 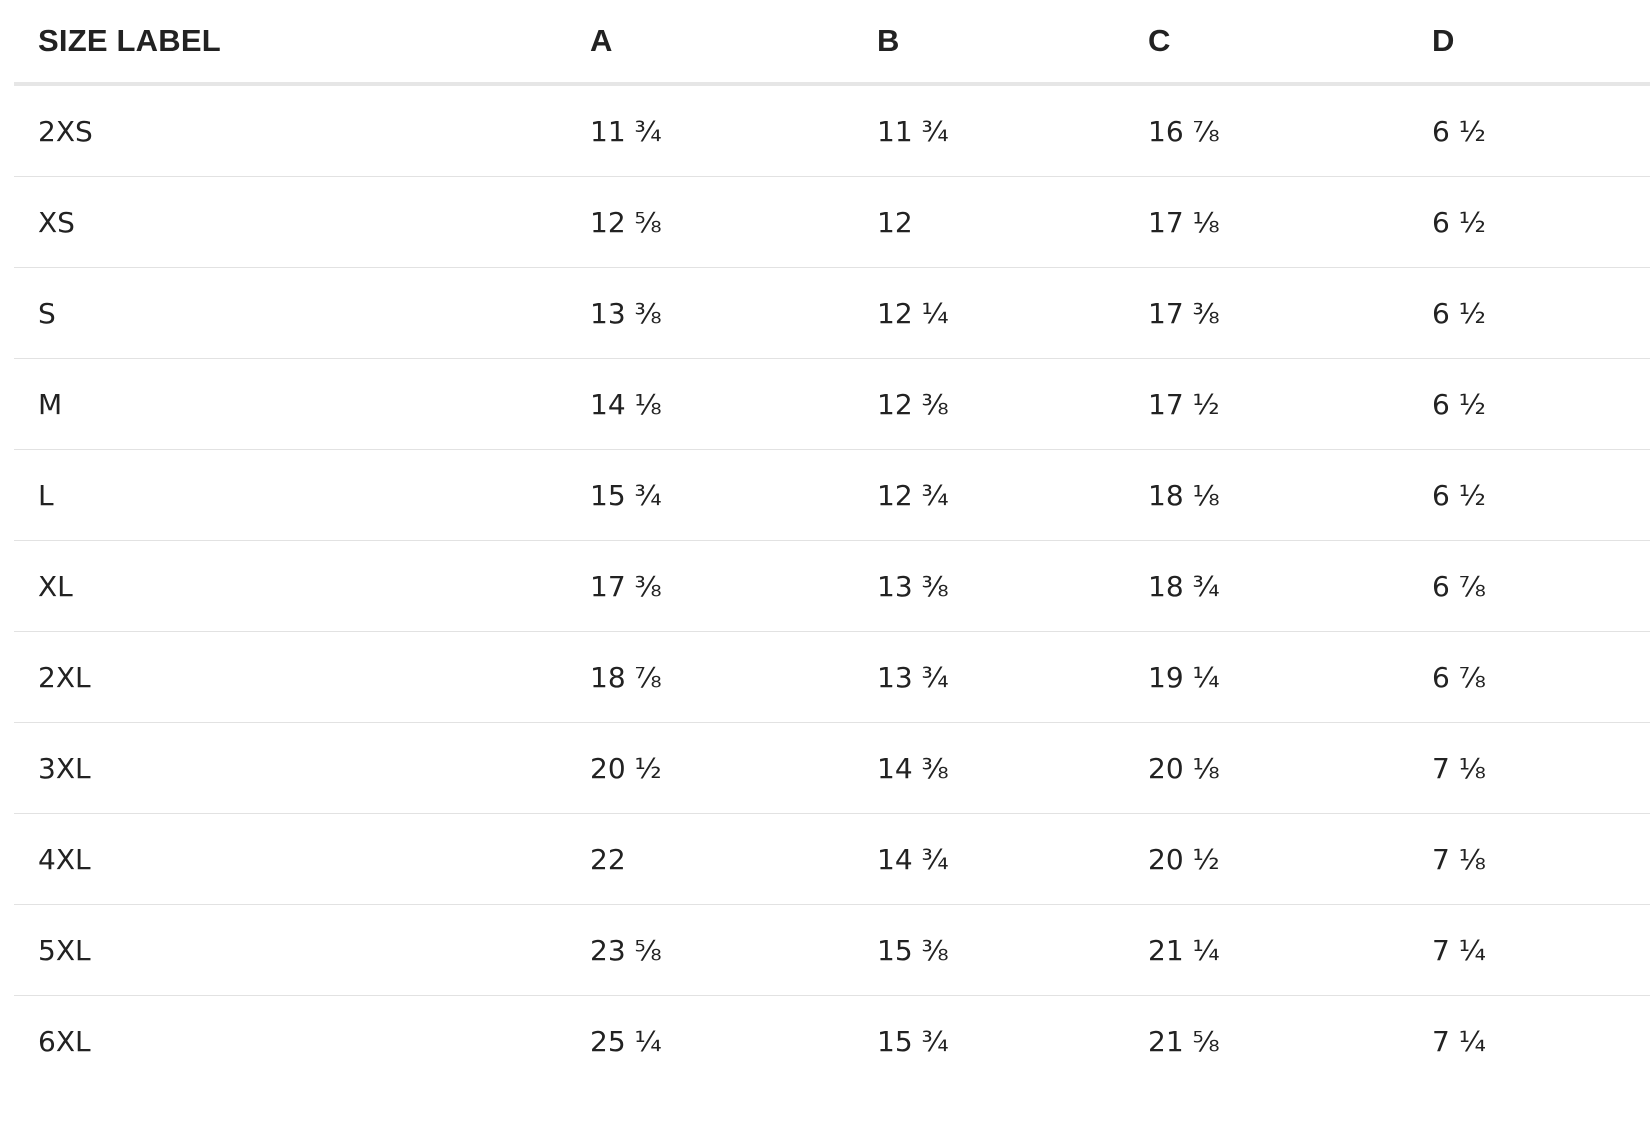 What do you see at coordinates (290, 950) in the screenshot?
I see `size-cell: 5XL` at bounding box center [290, 950].